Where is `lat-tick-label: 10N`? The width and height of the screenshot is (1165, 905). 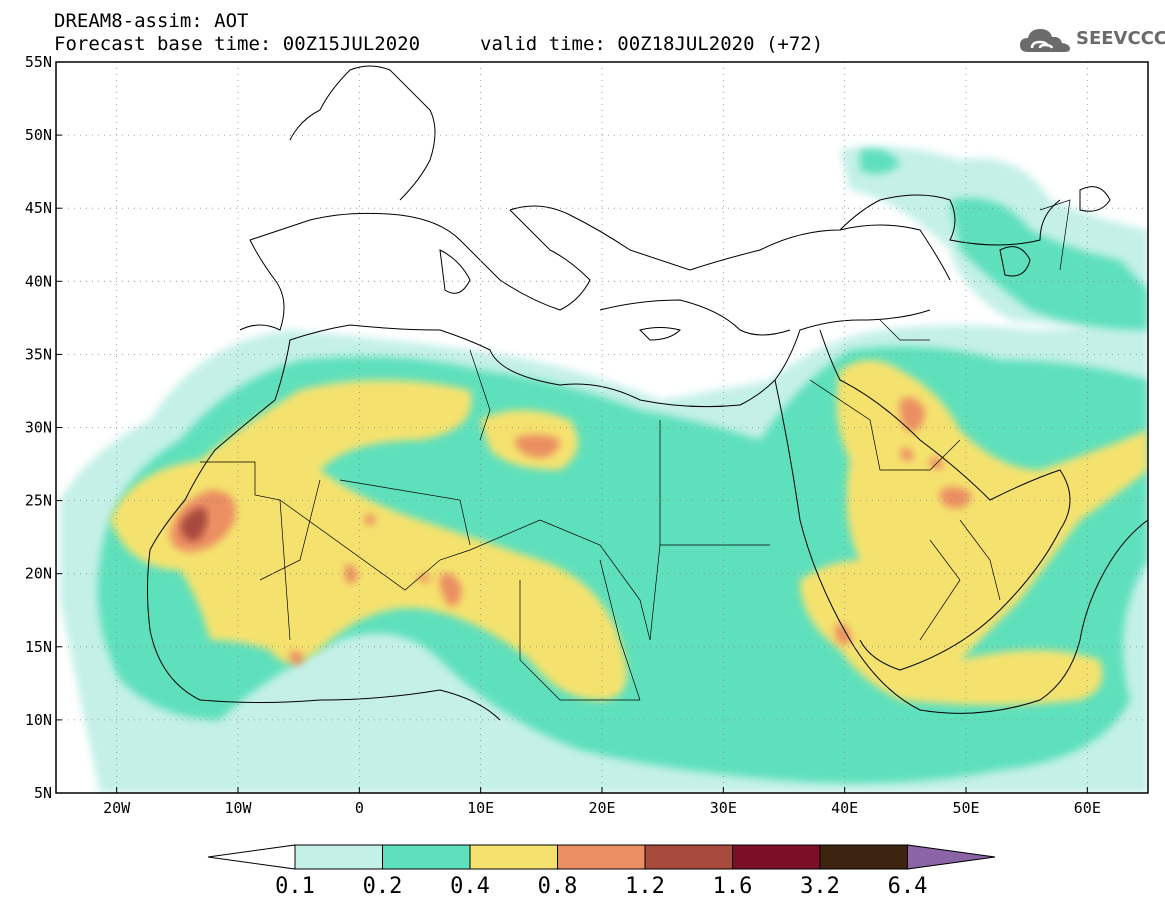
lat-tick-label: 10N is located at coordinates (38, 720).